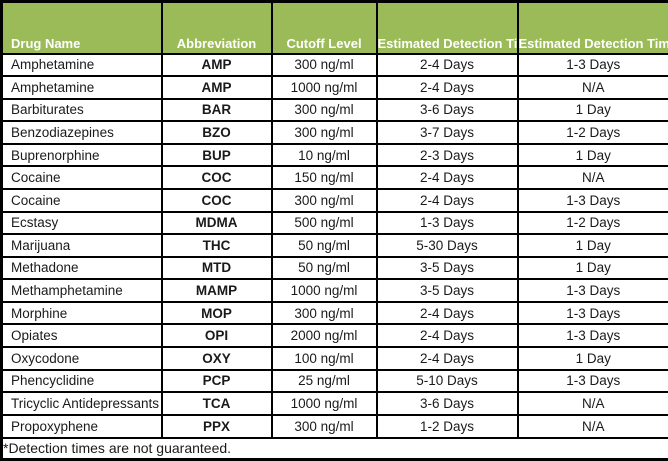 The height and width of the screenshot is (461, 668). Describe the element at coordinates (447, 223) in the screenshot. I see `urine-time-cell: 1-3 Days` at that location.